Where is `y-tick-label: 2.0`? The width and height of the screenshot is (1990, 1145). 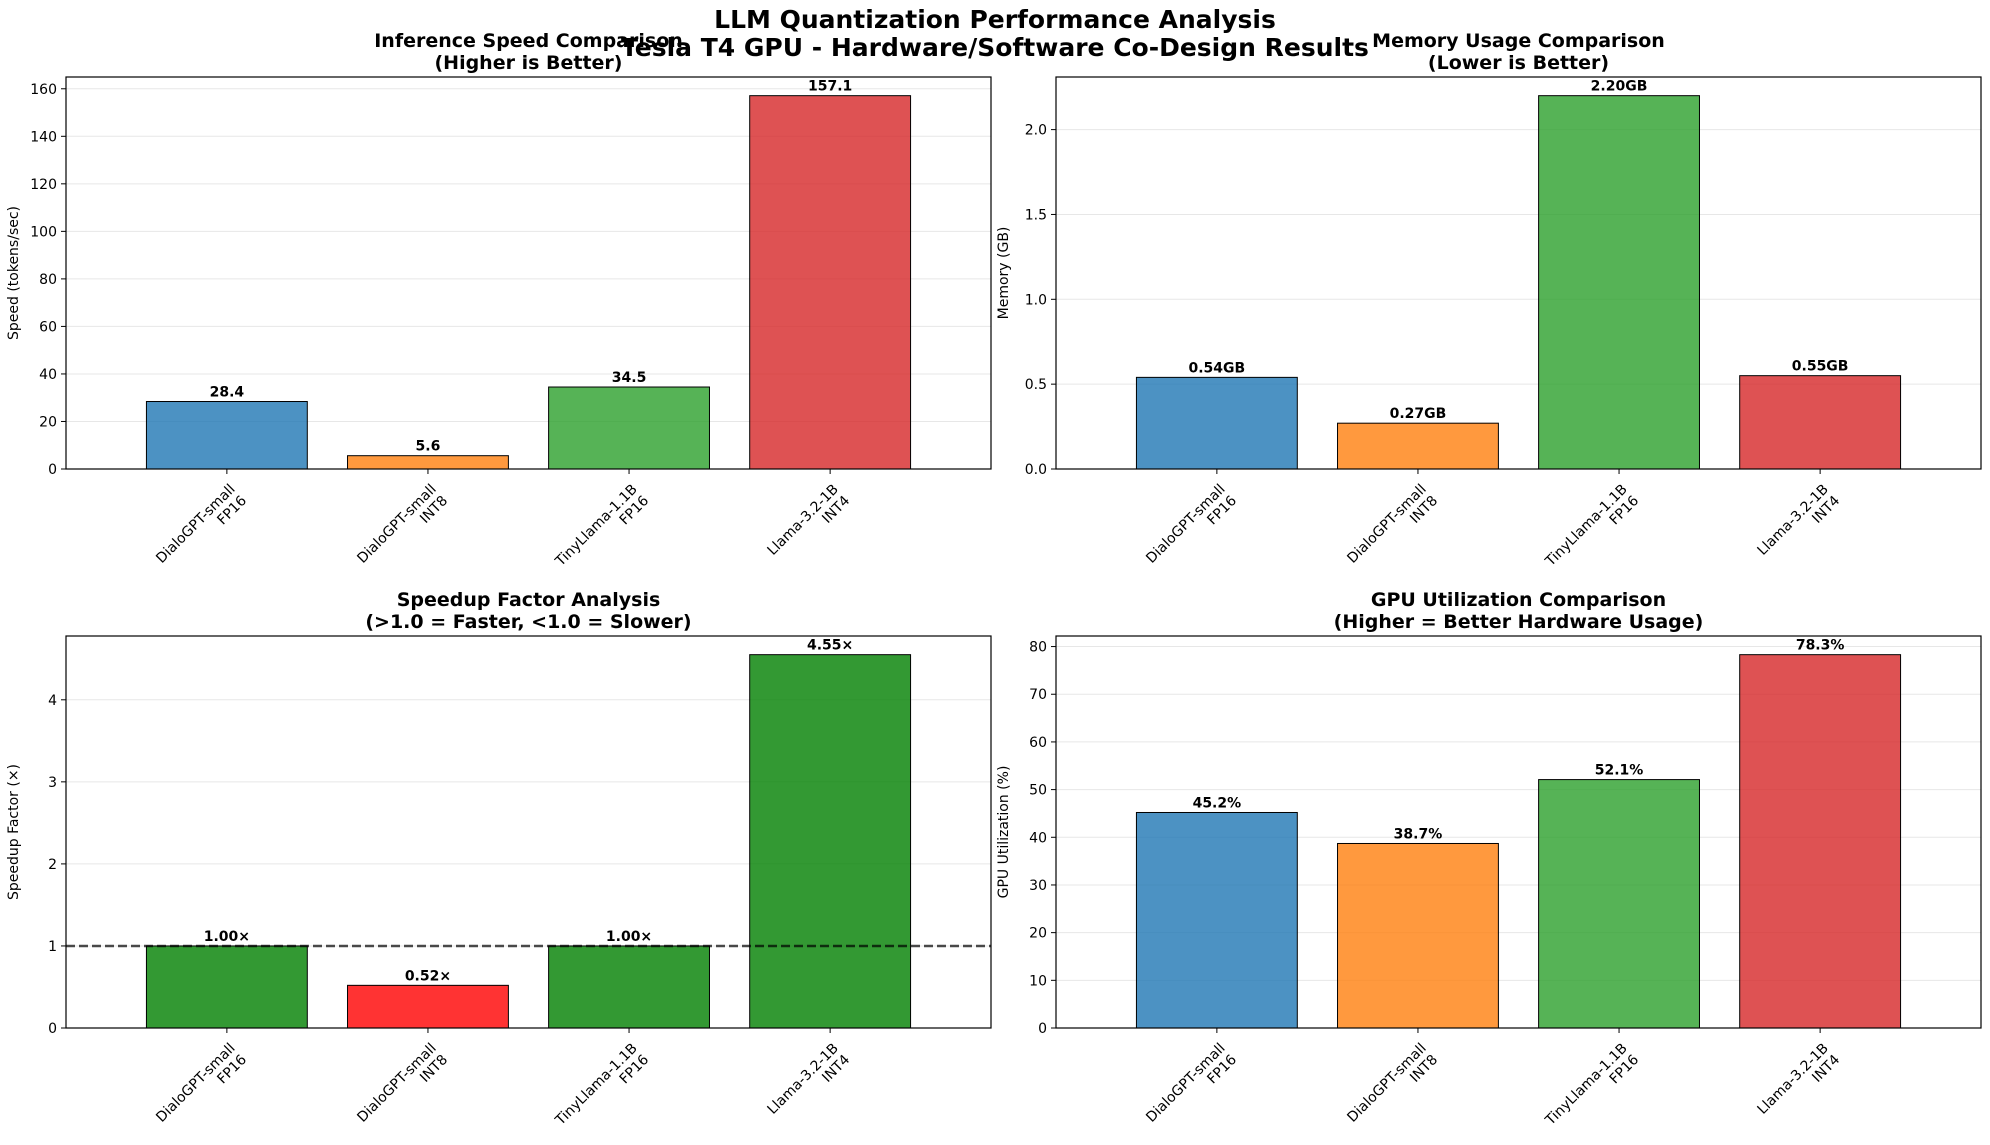 y-tick-label: 2.0 is located at coordinates (1036, 131).